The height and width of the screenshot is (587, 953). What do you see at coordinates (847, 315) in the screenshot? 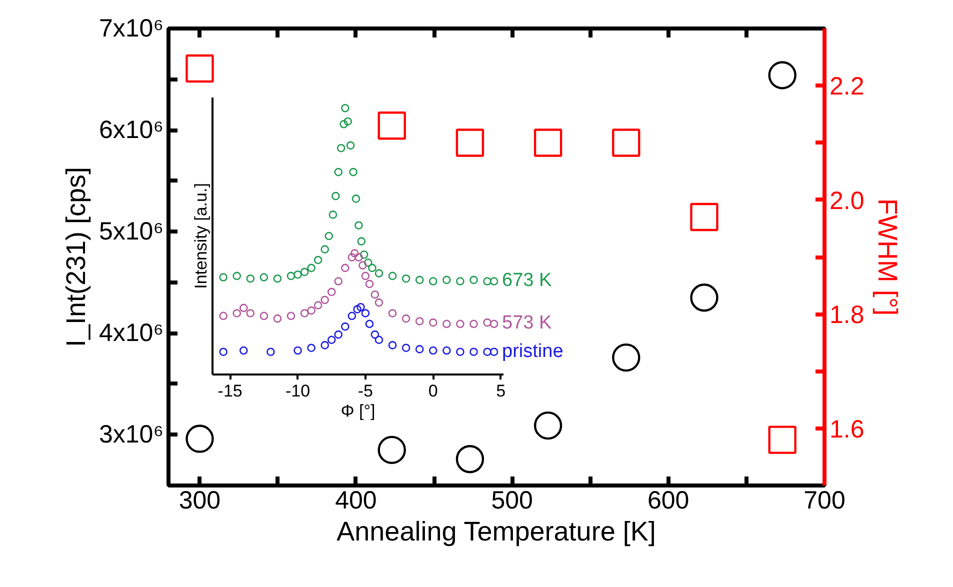
I see `y2-tick-label: 1.8` at bounding box center [847, 315].